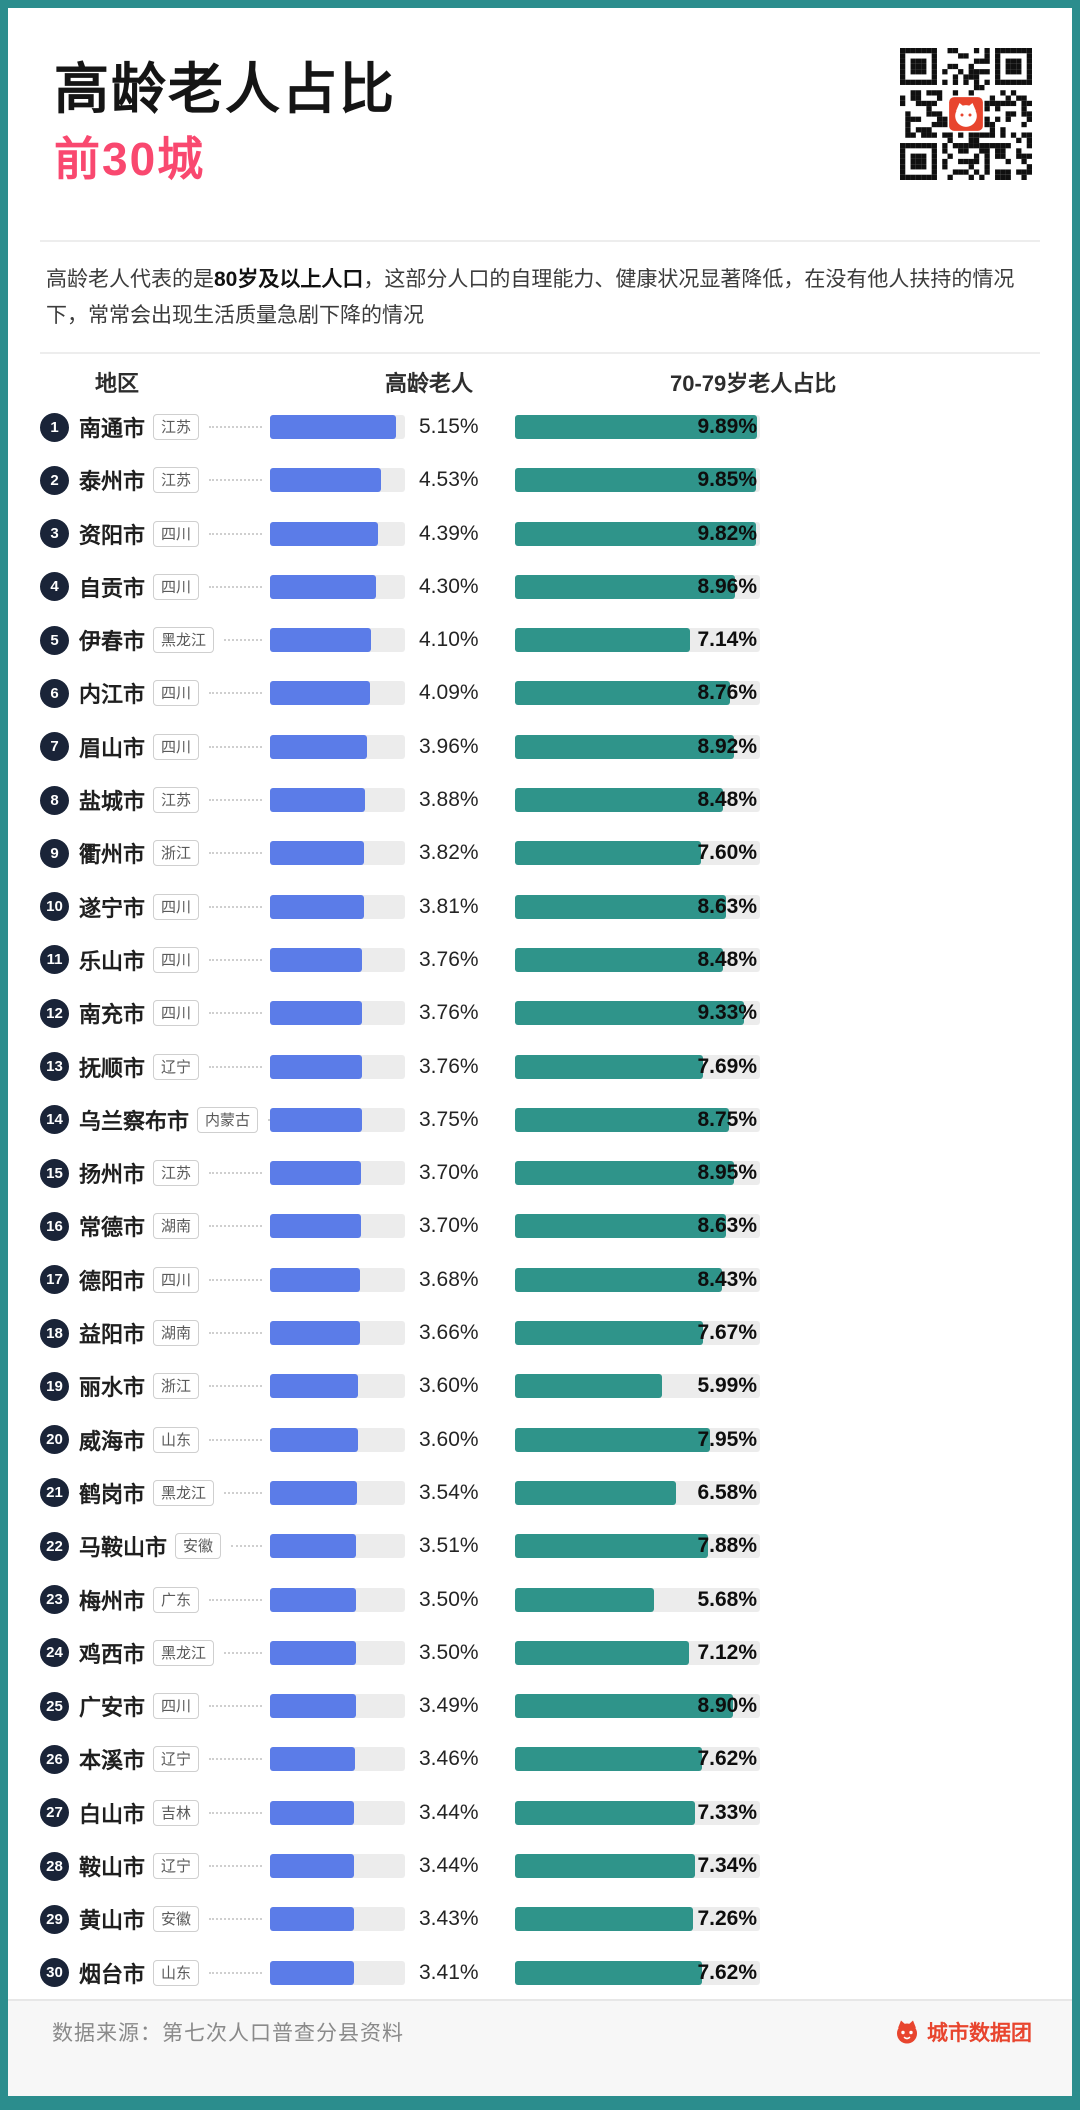 This screenshot has height=2110, width=1080. What do you see at coordinates (112, 588) in the screenshot?
I see `city-name: 自贡市` at bounding box center [112, 588].